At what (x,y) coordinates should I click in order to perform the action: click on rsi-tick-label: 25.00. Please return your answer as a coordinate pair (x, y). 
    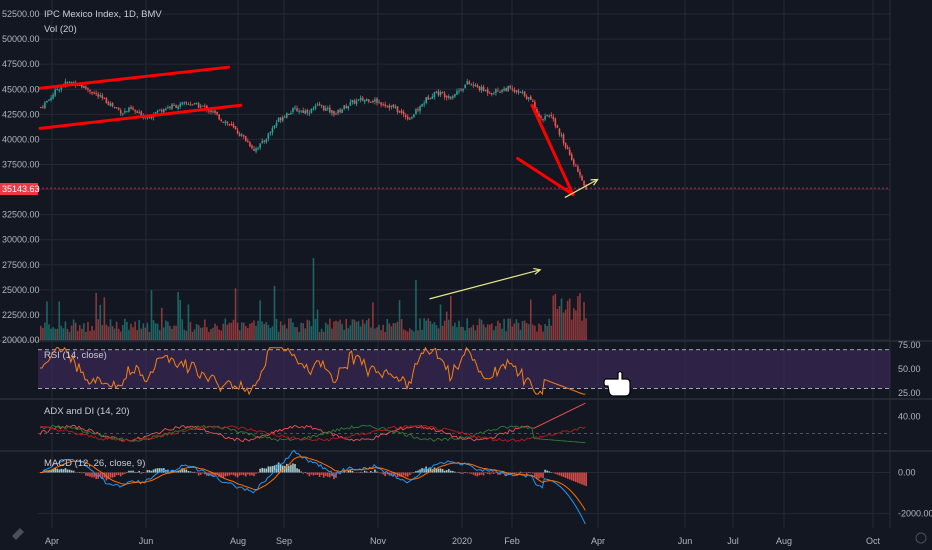
    Looking at the image, I should click on (909, 393).